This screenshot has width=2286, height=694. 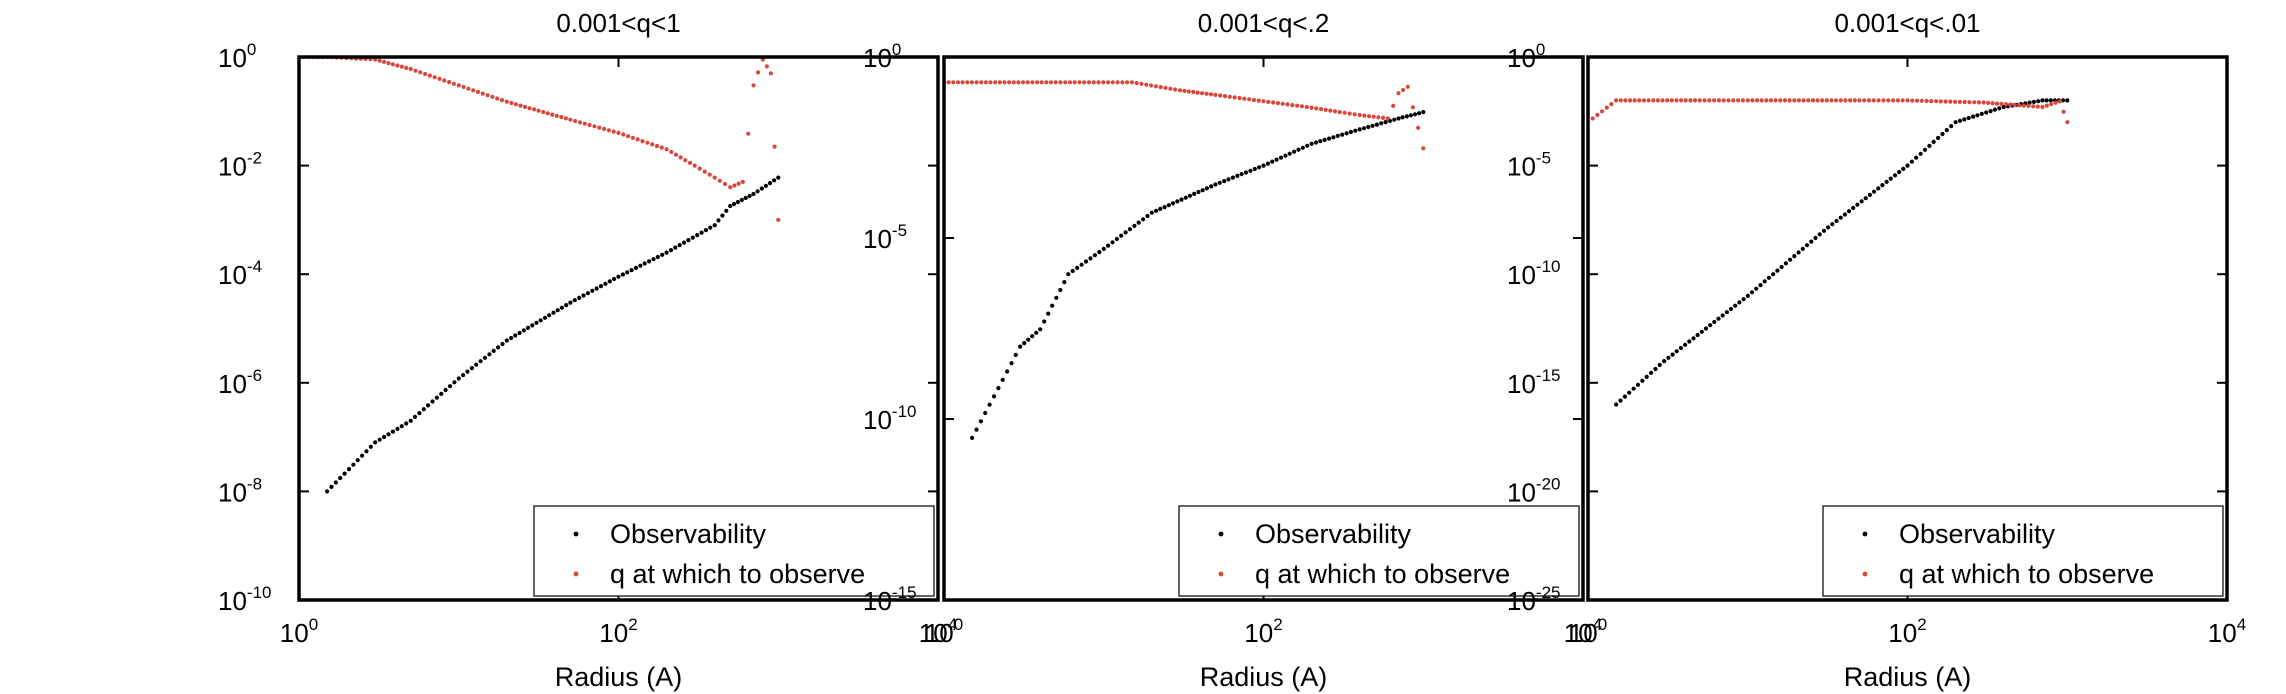 I want to click on x-axis-label: Radius (A), so click(x=1908, y=677).